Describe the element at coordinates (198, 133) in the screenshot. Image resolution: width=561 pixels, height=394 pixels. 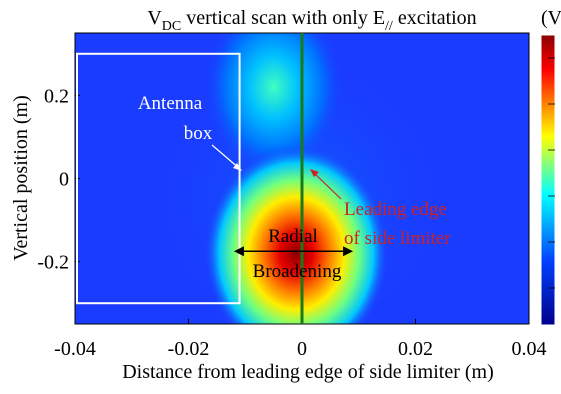
I see `antenna-box-label-line2: box` at that location.